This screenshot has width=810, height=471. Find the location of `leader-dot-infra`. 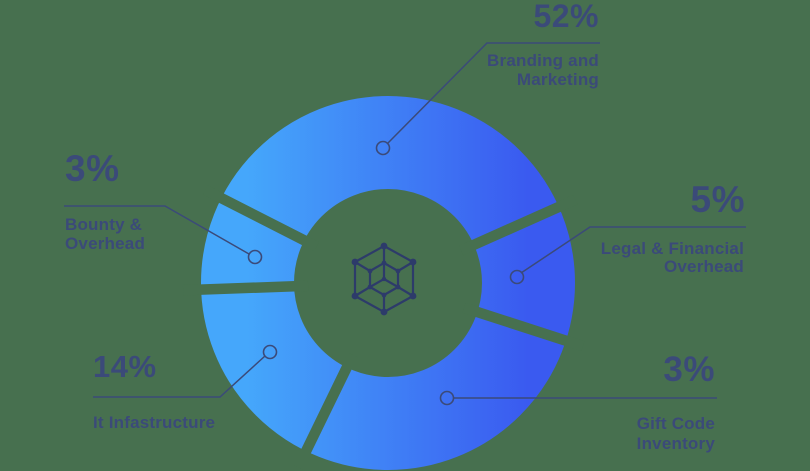

leader-dot-infra is located at coordinates (270, 352).